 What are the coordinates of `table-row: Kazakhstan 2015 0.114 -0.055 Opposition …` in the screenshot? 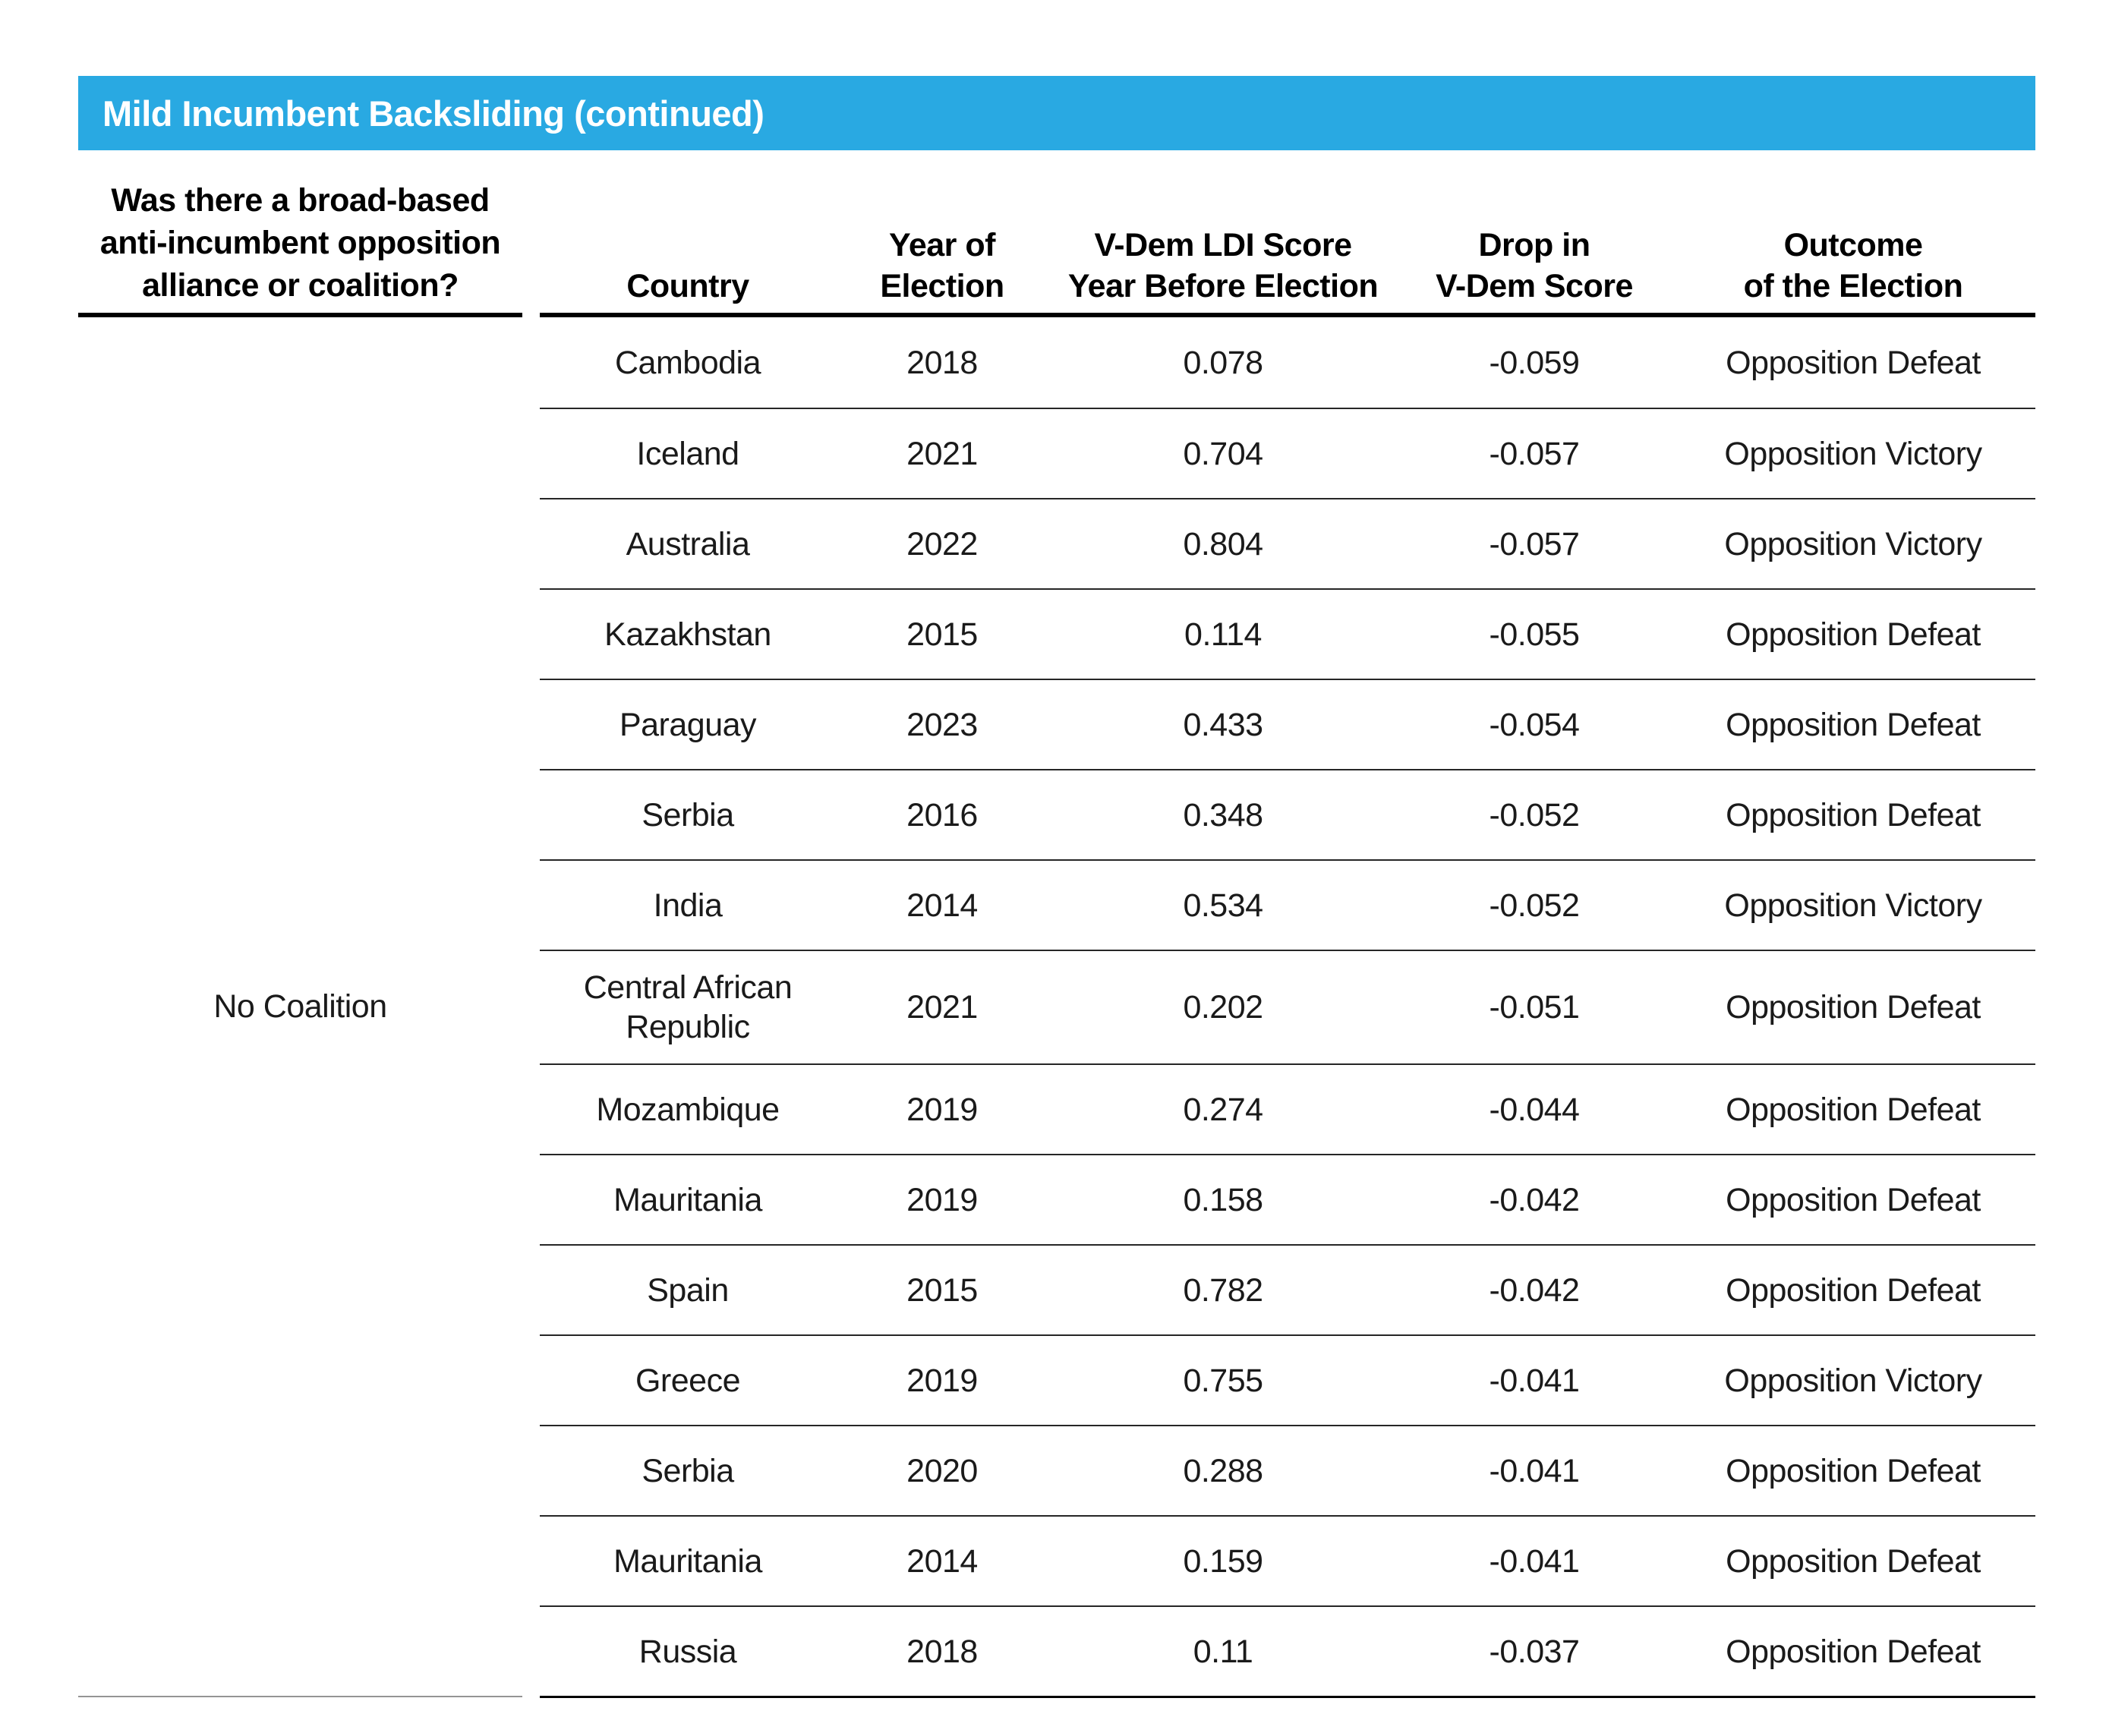 It's located at (1287, 634).